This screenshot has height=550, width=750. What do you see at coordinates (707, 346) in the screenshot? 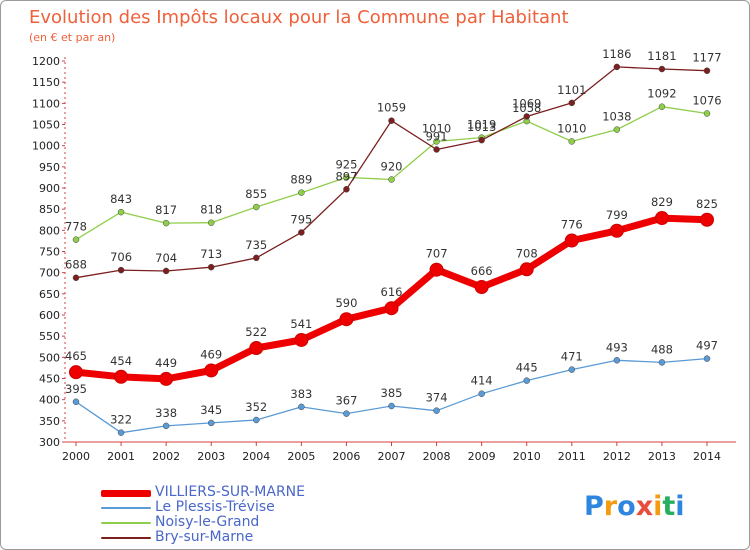
I see `data-label: 497` at bounding box center [707, 346].